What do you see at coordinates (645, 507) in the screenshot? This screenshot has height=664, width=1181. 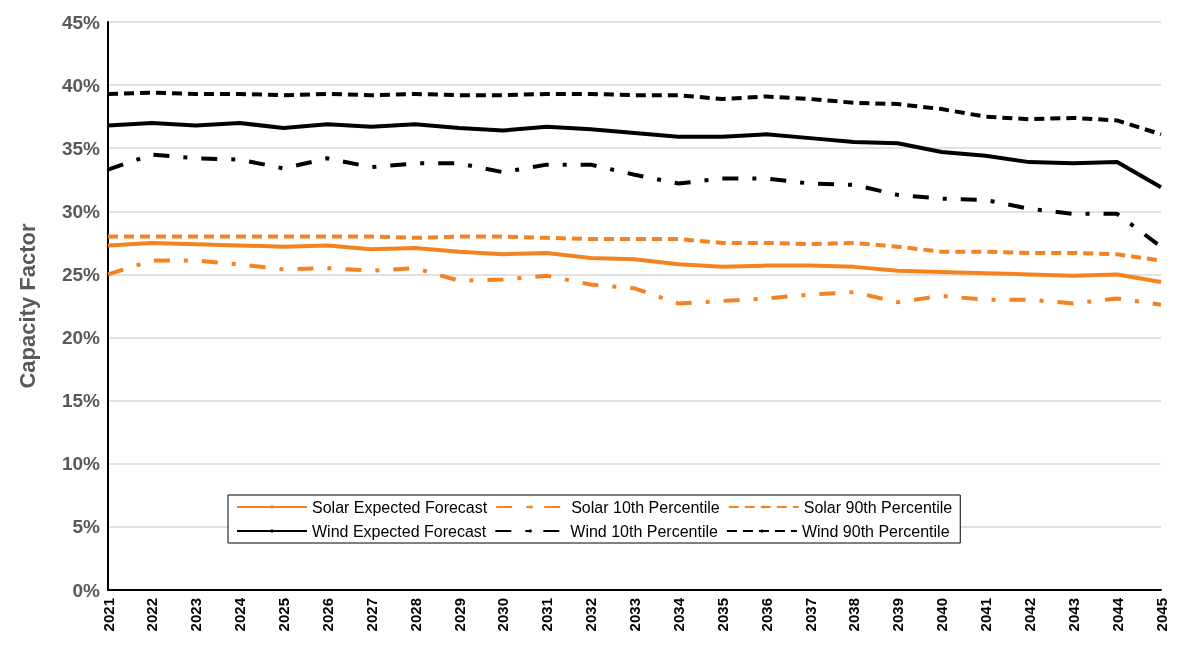 I see `legend-label: Solar 10th Percentile` at bounding box center [645, 507].